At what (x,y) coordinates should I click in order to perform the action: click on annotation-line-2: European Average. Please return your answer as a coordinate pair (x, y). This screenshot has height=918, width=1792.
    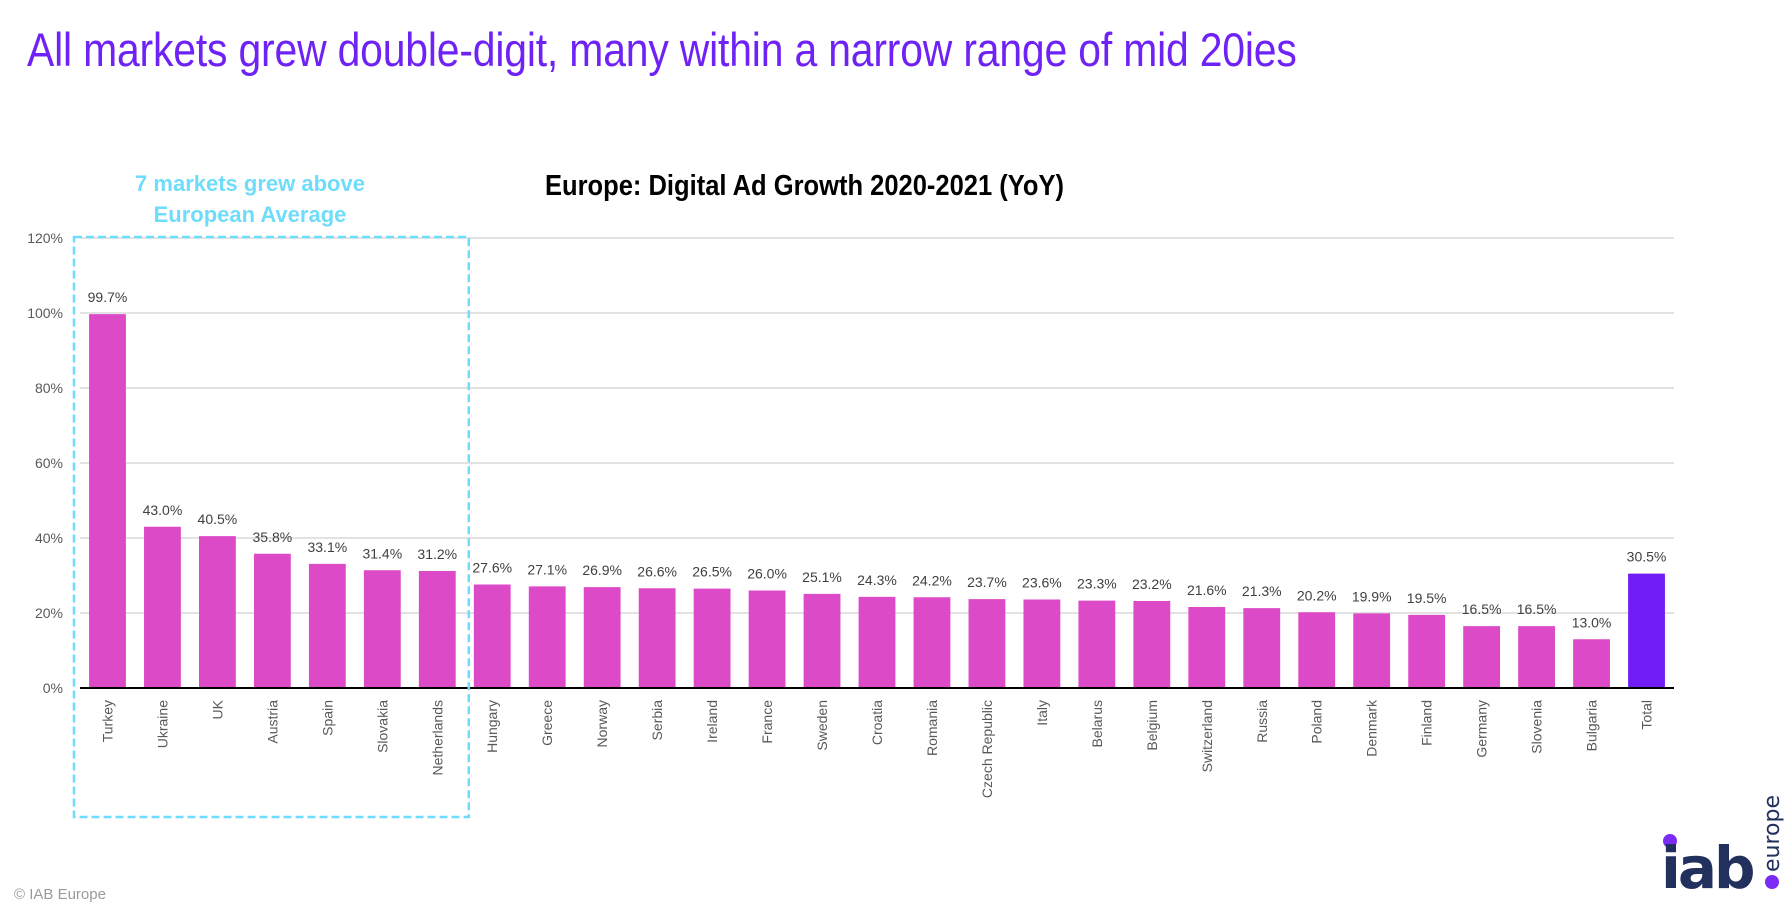
    Looking at the image, I should click on (250, 214).